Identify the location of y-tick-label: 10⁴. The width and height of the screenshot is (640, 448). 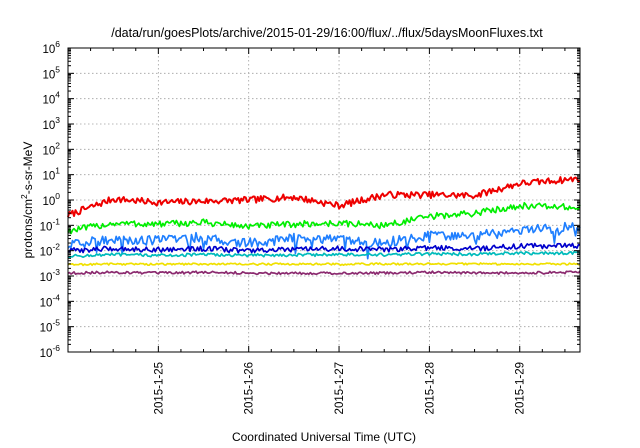
(51, 98).